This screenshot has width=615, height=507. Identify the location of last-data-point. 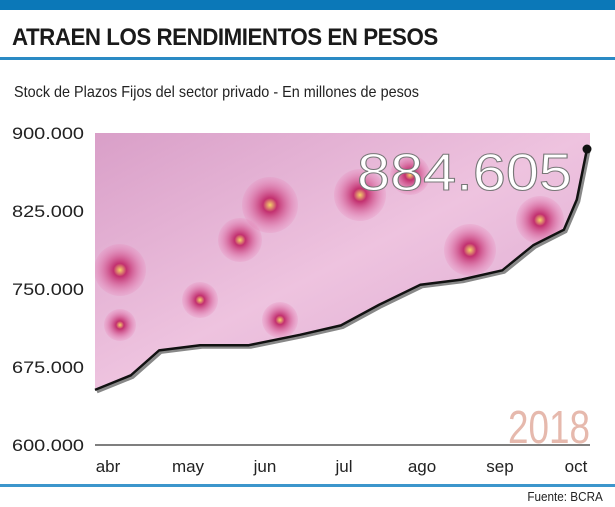
(587, 149).